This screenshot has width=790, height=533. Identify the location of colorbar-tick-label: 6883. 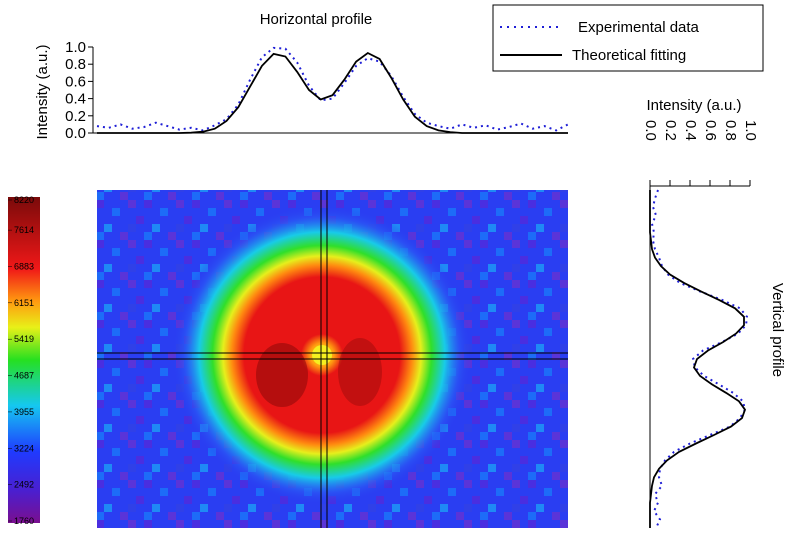
(24, 266).